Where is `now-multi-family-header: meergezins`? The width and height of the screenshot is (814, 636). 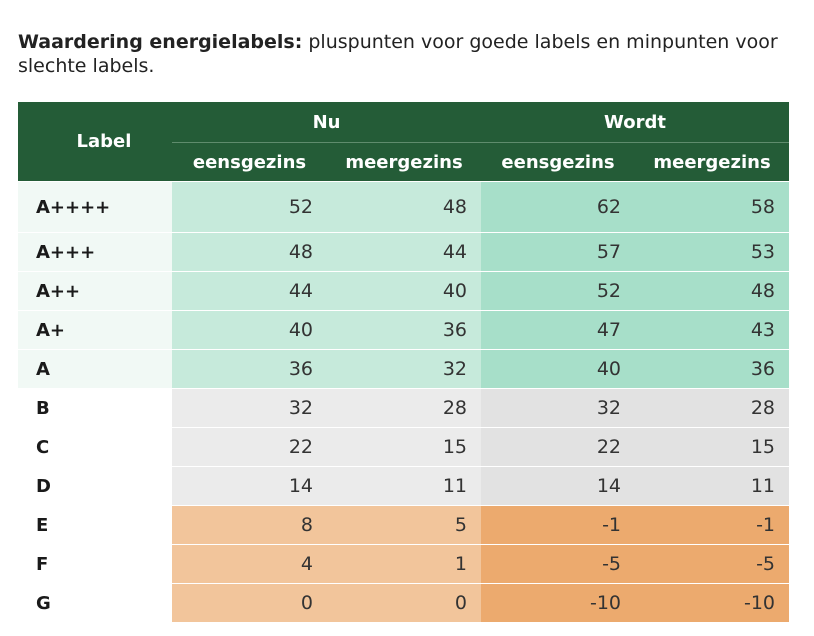
now-multi-family-header: meergezins is located at coordinates (404, 162).